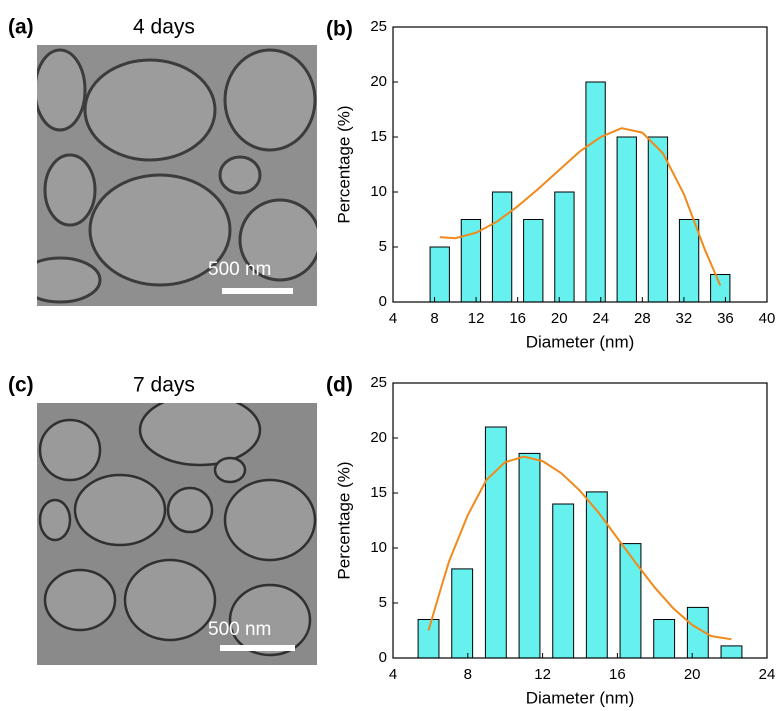 Image resolution: width=778 pixels, height=711 pixels. Describe the element at coordinates (642, 318) in the screenshot. I see `x-tick-label: 28` at that location.